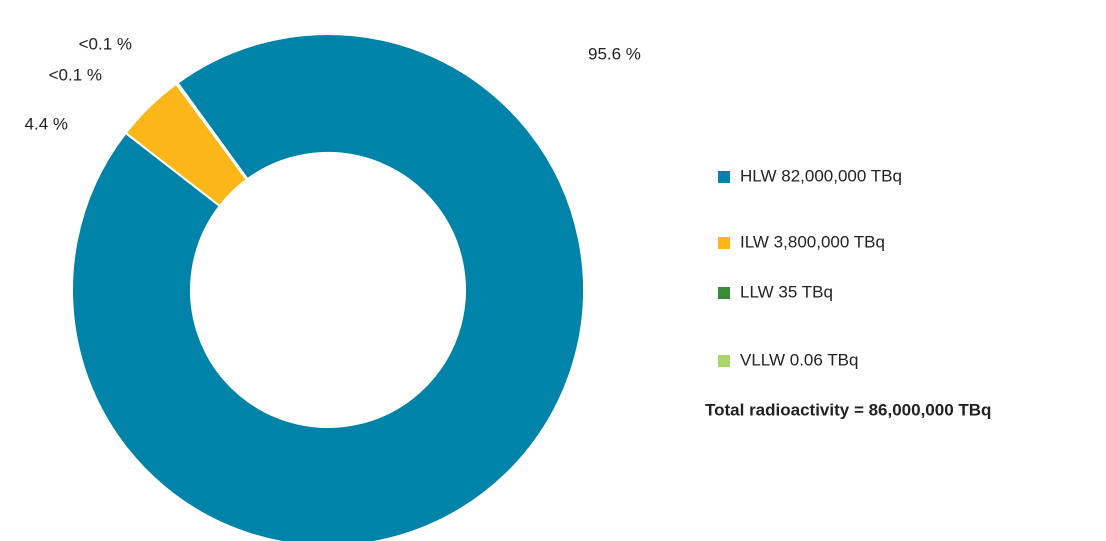 This screenshot has height=541, width=1106. I want to click on legend-label: ILW 3,800,000 TBq, so click(812, 241).